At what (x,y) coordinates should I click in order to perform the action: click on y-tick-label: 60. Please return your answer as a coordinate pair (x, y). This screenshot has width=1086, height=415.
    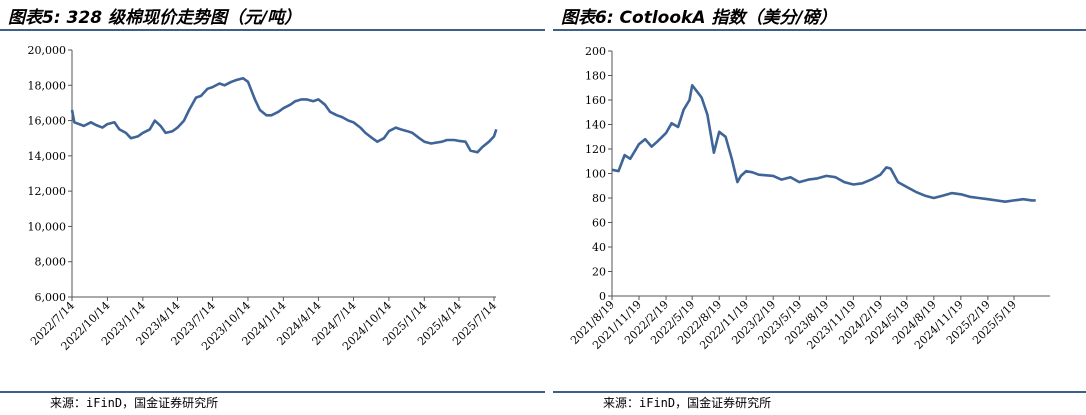
    Looking at the image, I should click on (599, 223).